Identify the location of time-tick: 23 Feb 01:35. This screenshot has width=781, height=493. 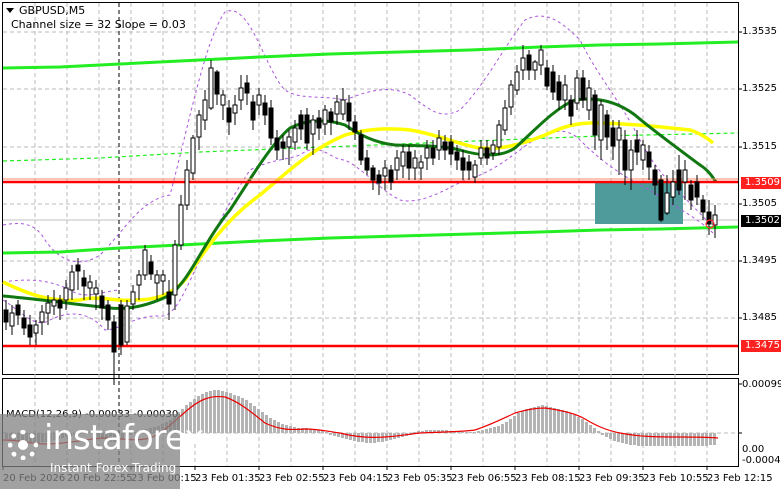
(228, 478).